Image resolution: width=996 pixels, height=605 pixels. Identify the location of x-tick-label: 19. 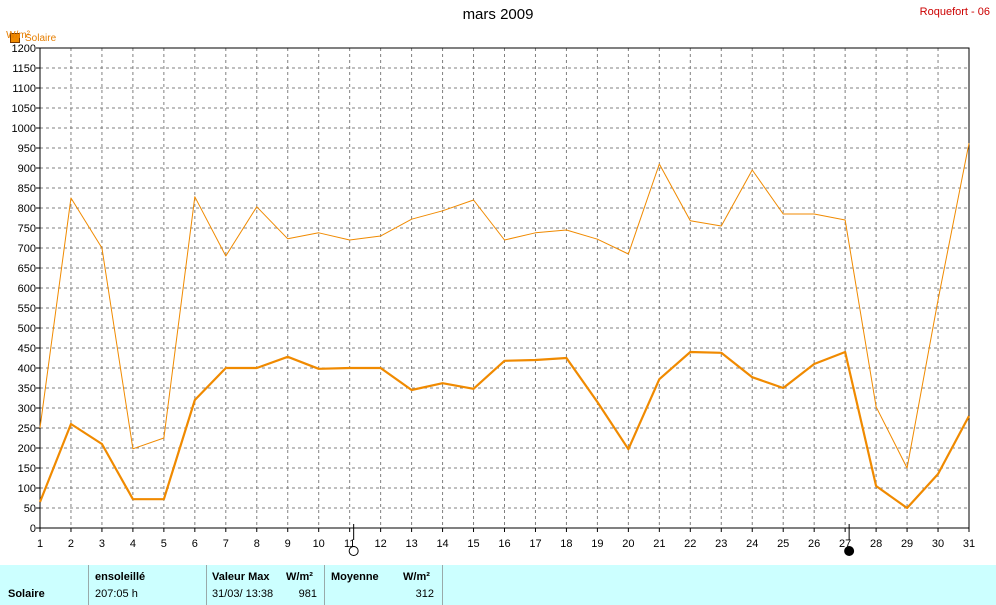
(597, 544).